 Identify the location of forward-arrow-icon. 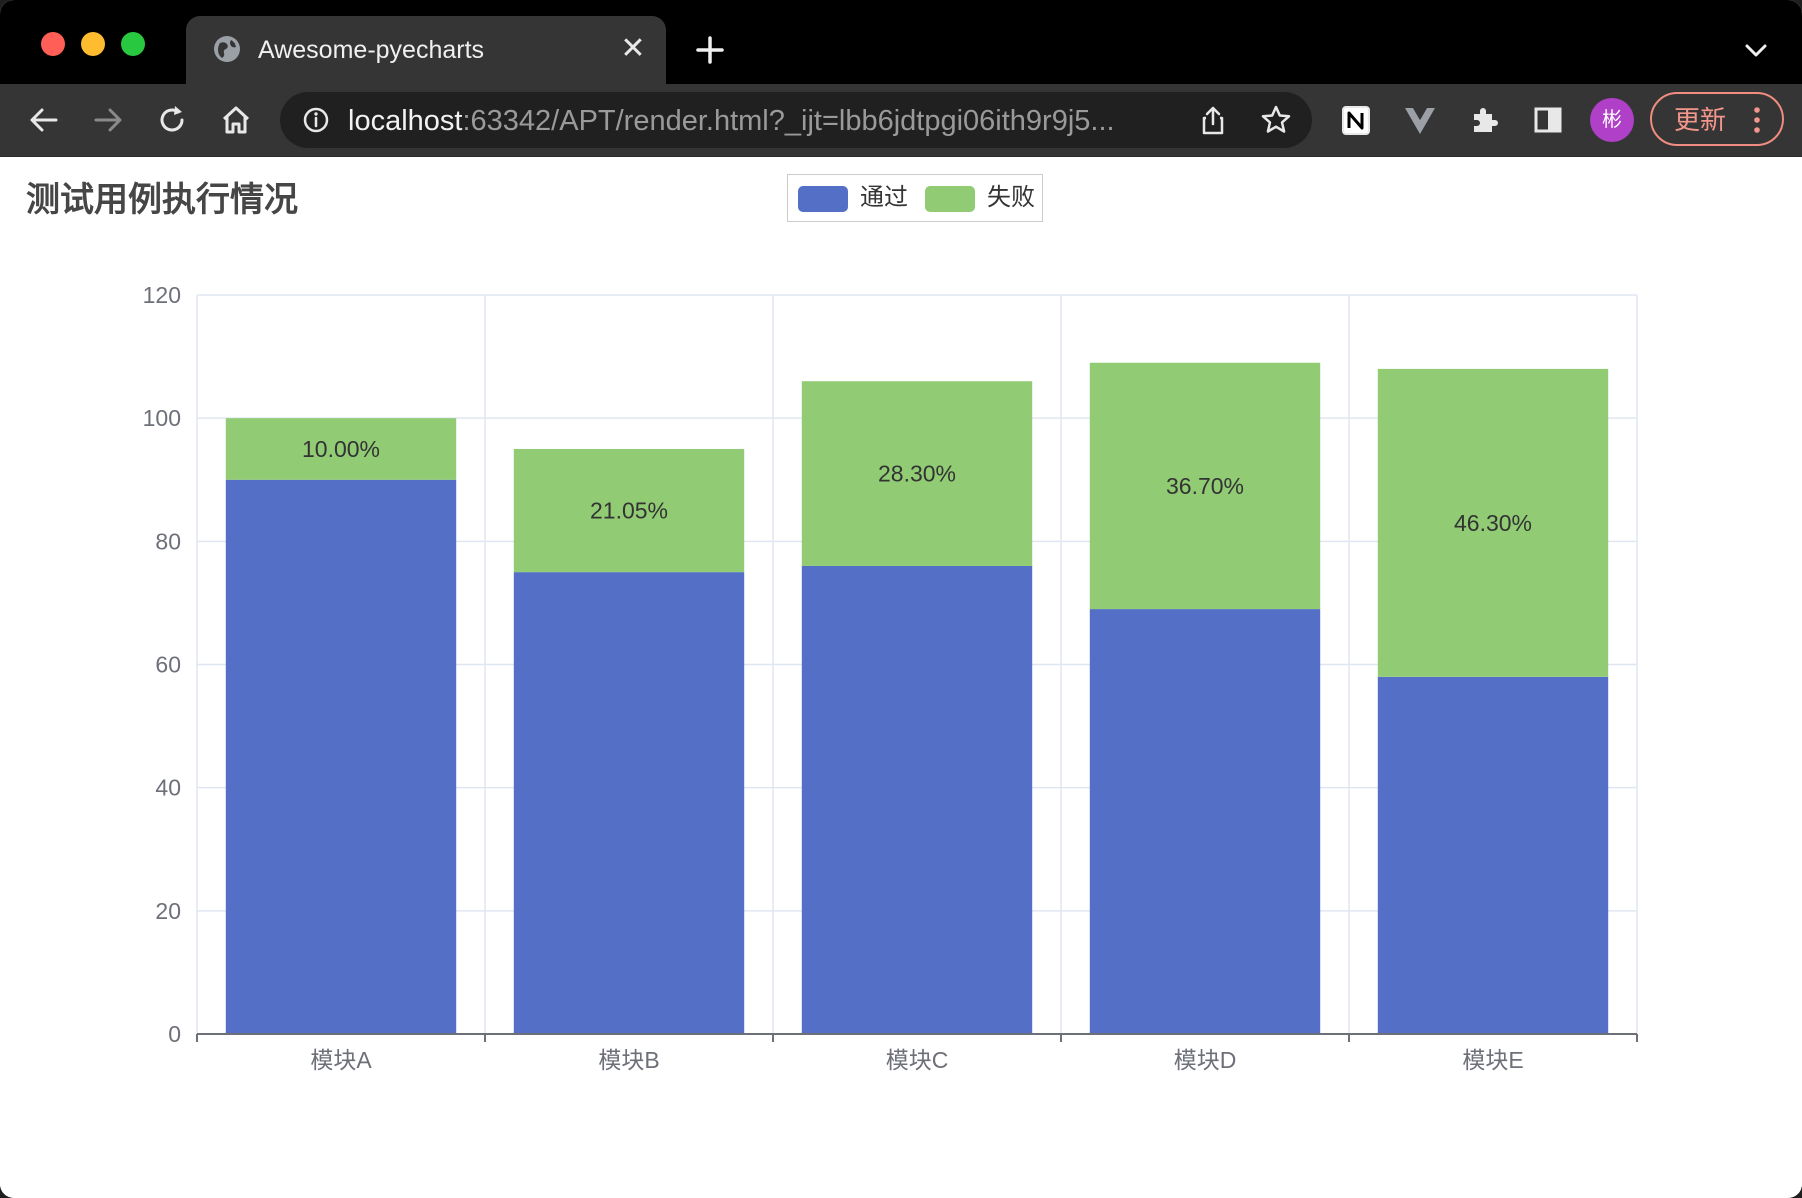
(108, 120).